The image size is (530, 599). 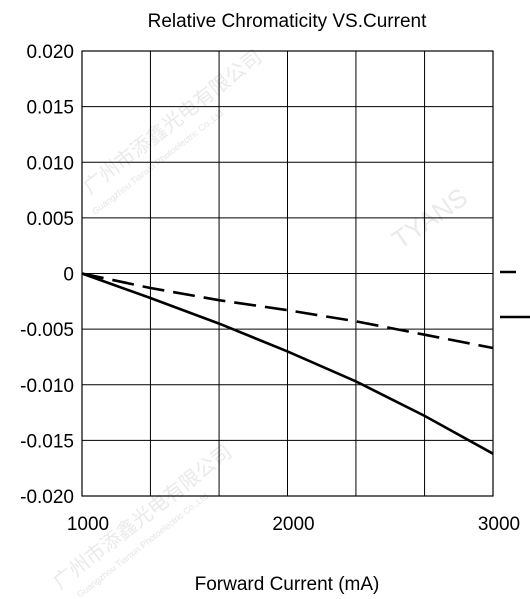 I want to click on legend, so click(x=515, y=294).